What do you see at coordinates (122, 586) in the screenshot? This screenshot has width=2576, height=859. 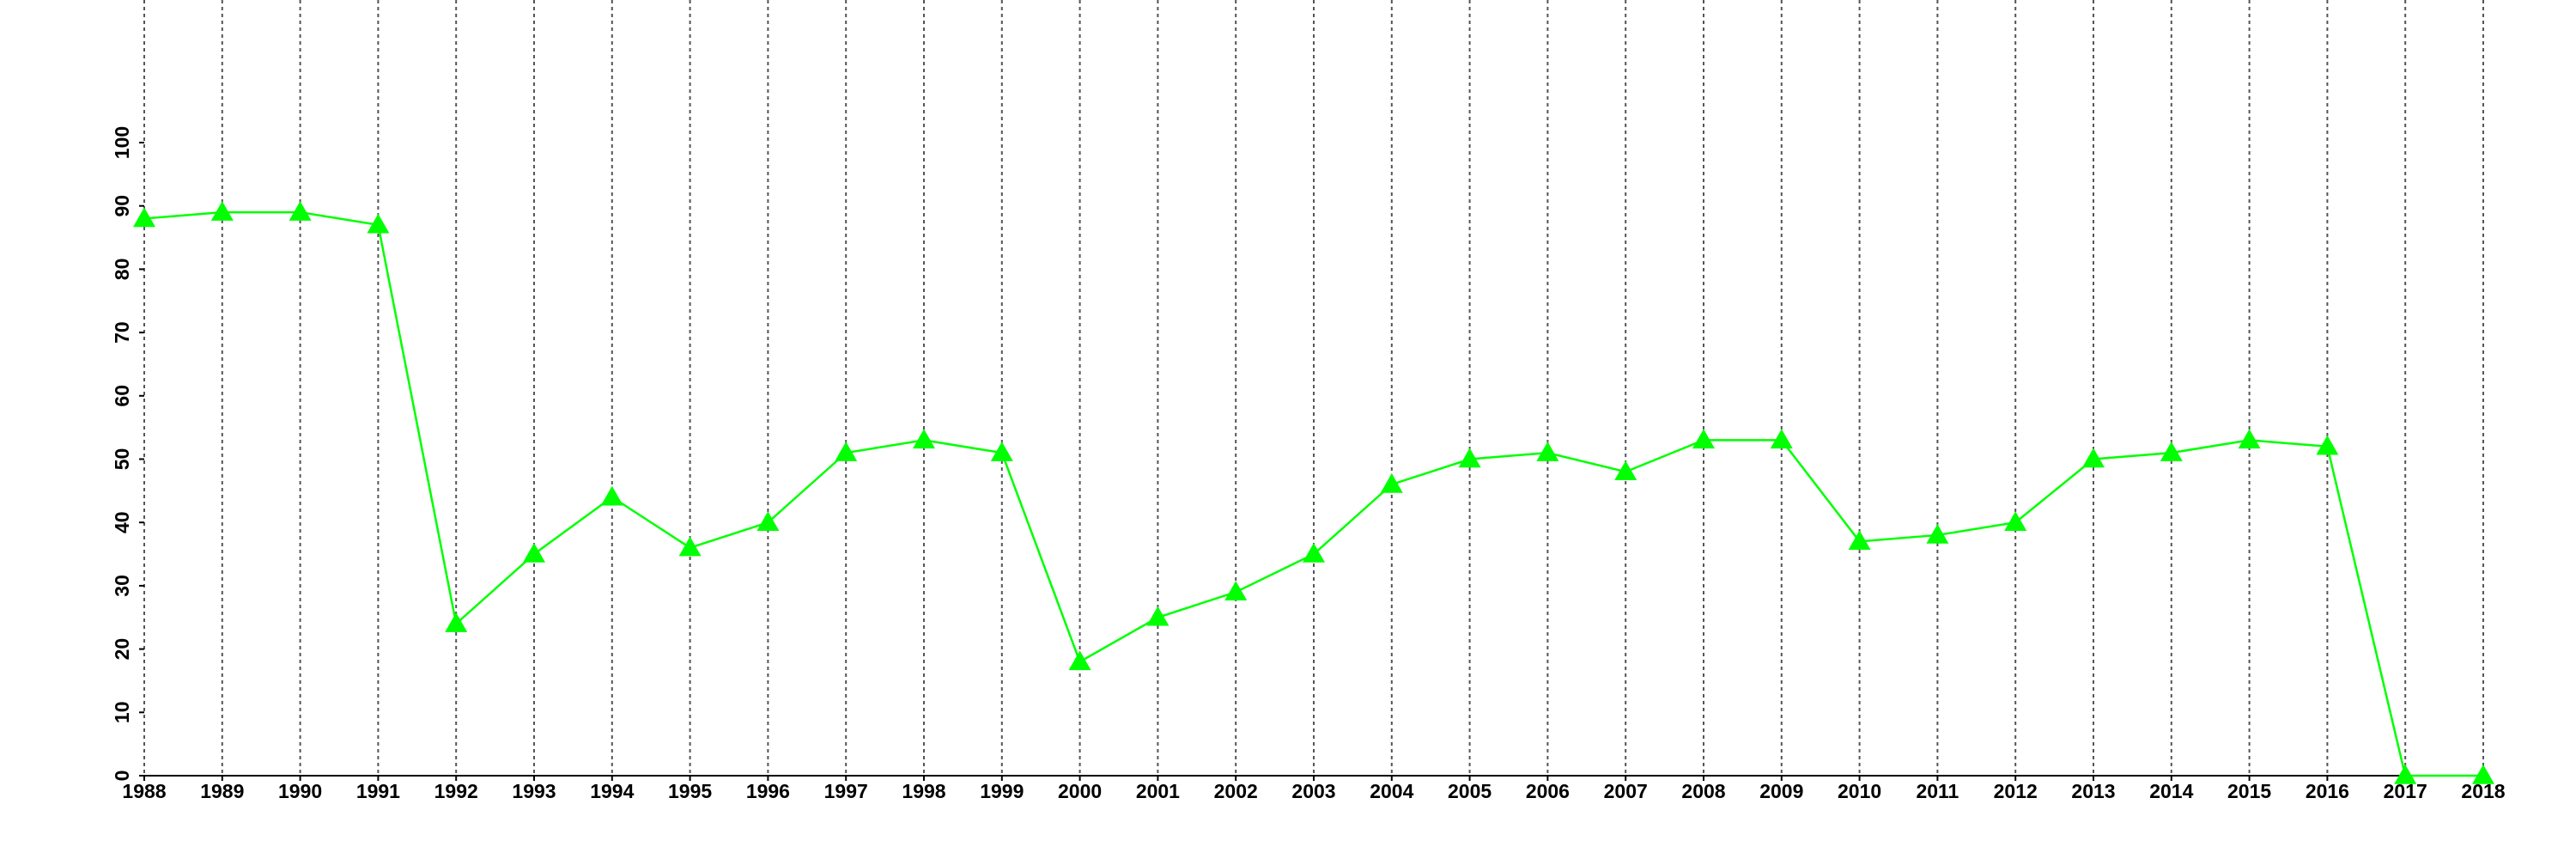 I see `y-tick-label: 30` at bounding box center [122, 586].